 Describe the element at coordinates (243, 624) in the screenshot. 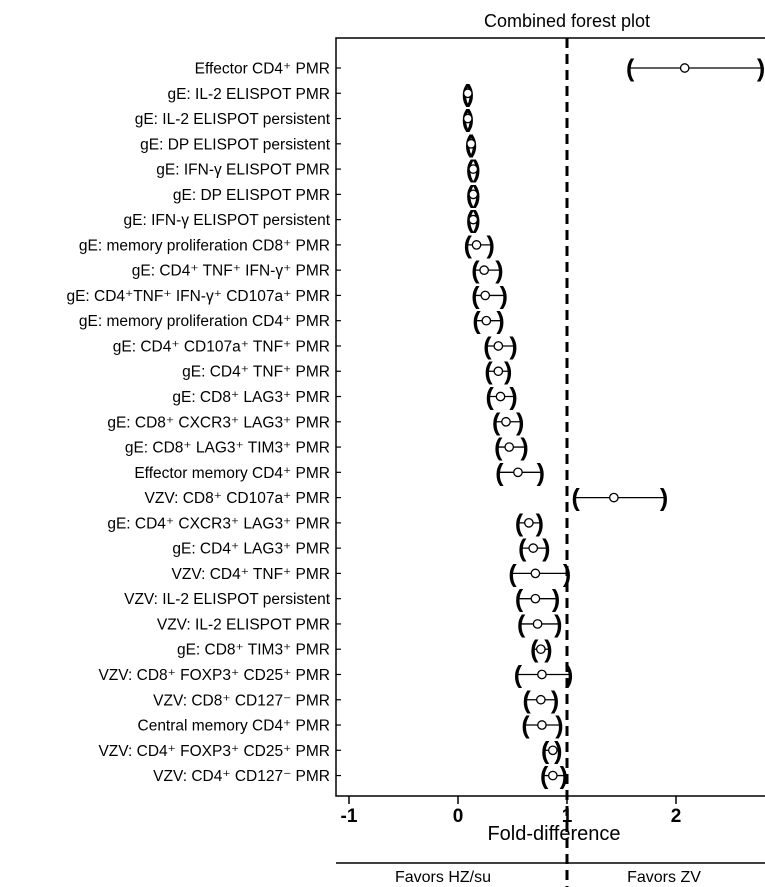

I see `row-label: VZV: IL-2 ELISPOT PMR` at that location.